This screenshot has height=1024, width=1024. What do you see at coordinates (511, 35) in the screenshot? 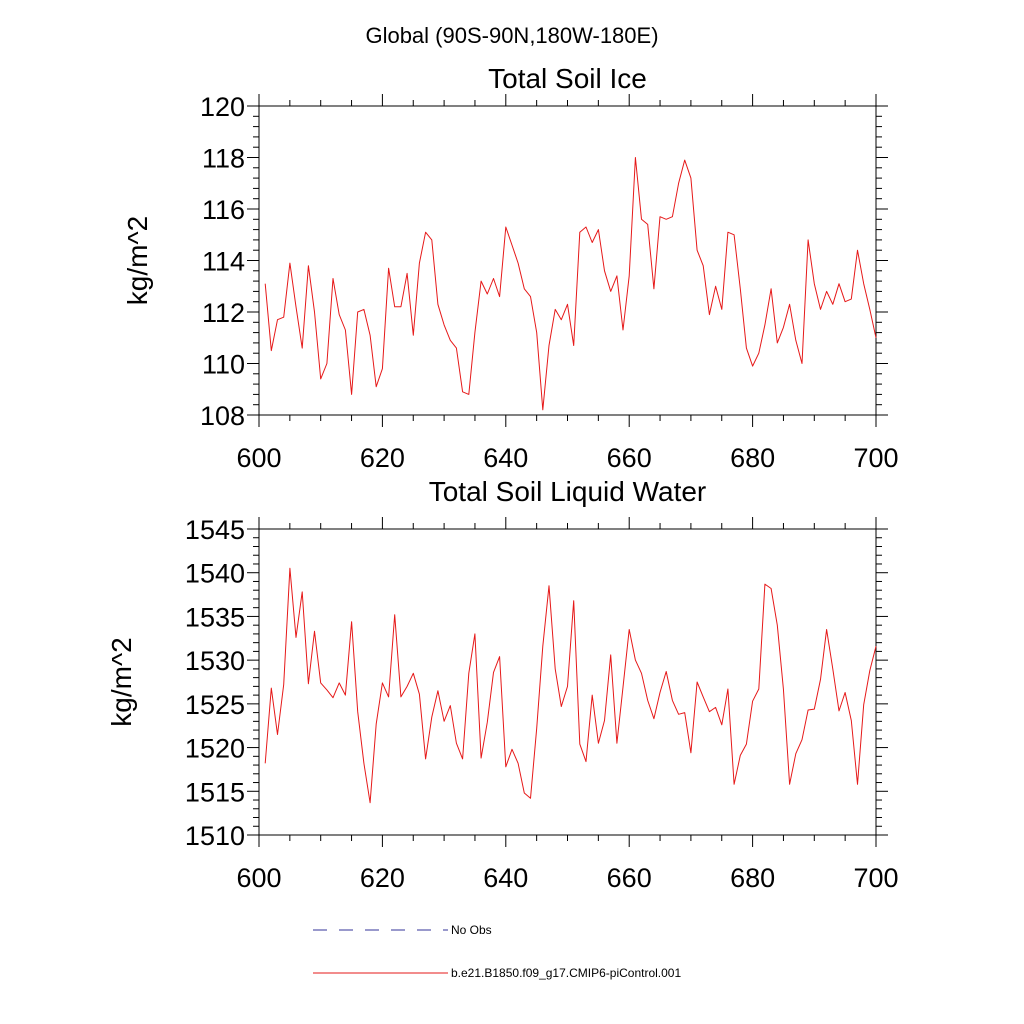
I see `figure-title: Global (90S-90N,180W-180E)` at bounding box center [511, 35].